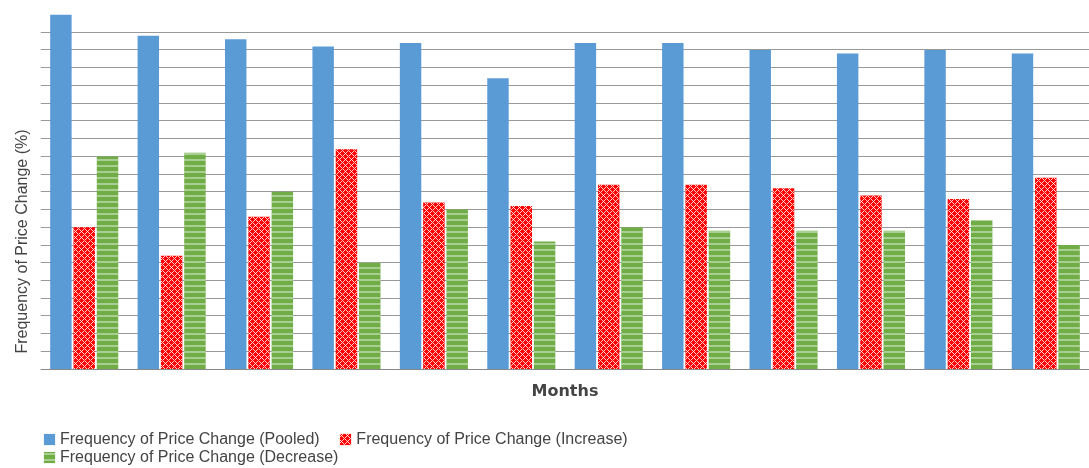  Describe the element at coordinates (565, 390) in the screenshot. I see `x-axis-title: Months` at that location.